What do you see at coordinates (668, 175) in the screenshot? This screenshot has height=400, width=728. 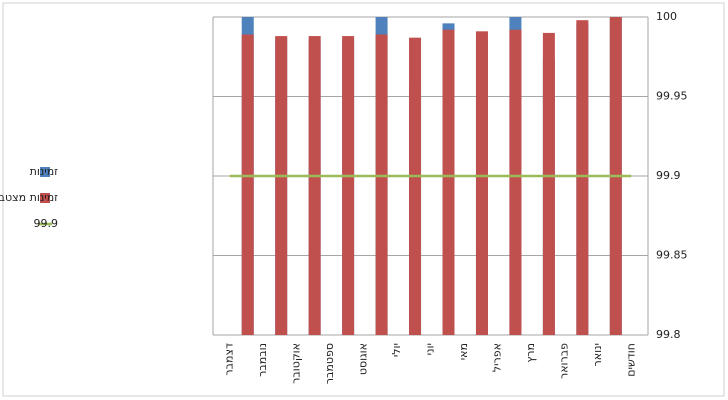 I see `y-tick-label: 99.9` at bounding box center [668, 175].